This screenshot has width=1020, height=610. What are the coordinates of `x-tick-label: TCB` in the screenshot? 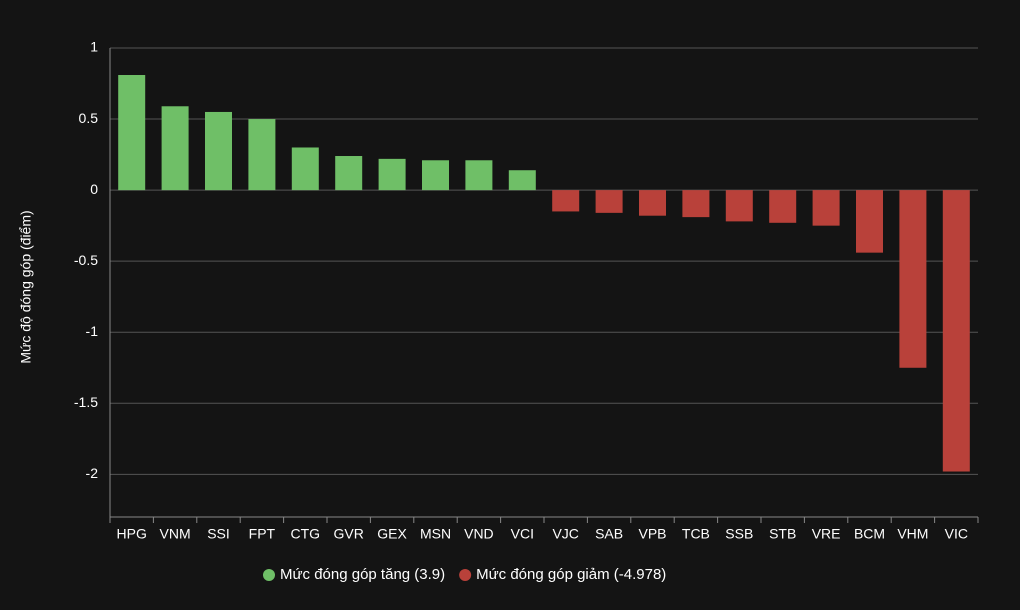 It's located at (696, 534).